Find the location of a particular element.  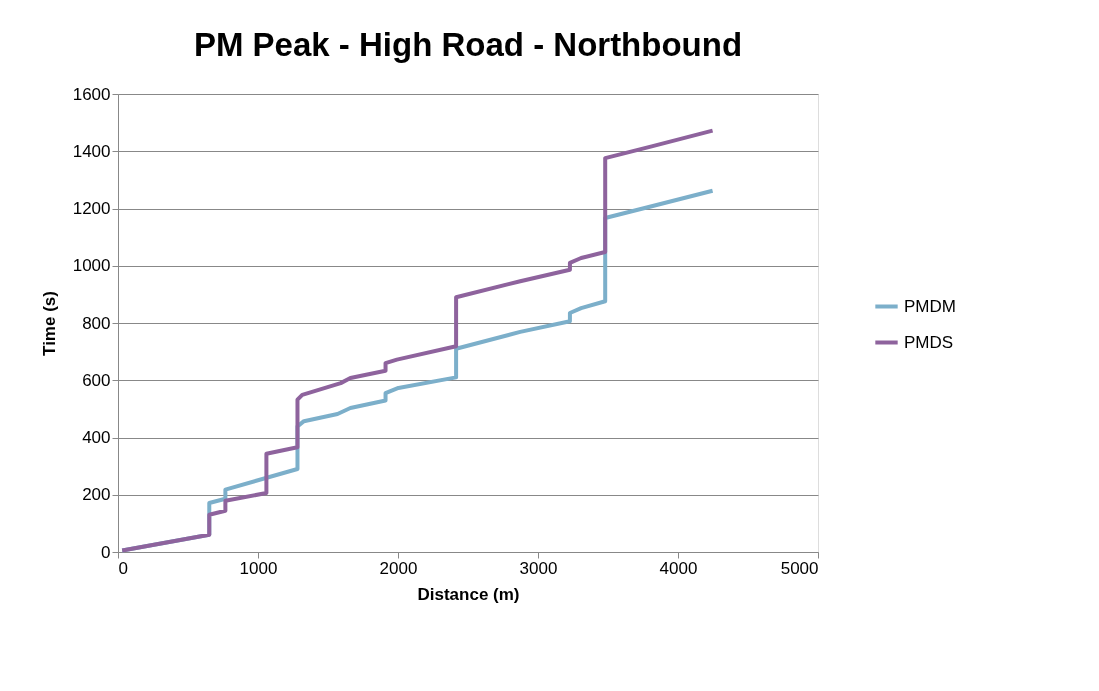

x-tick-label: 2000 is located at coordinates (398, 568).